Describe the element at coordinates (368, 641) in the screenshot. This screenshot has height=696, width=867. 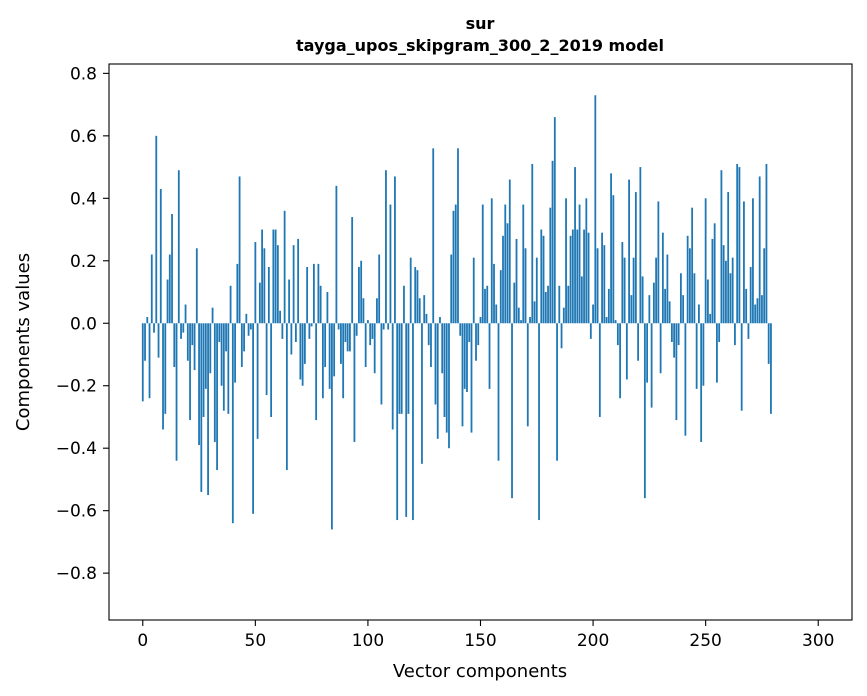
I see `x-tick-label: 100` at that location.